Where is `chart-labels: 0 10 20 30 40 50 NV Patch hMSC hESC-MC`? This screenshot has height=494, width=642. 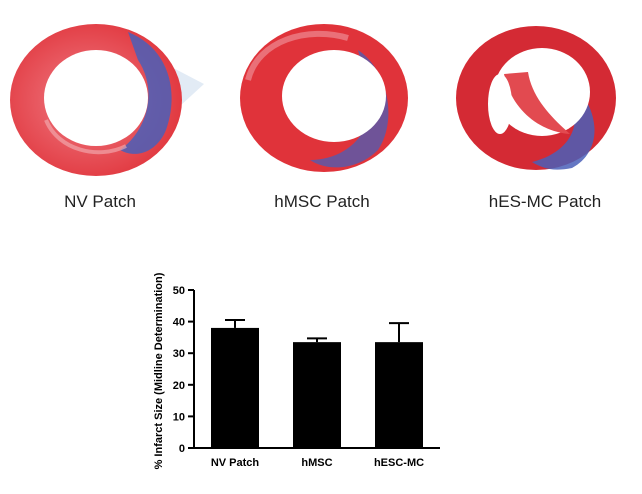 chart-labels: 0 10 20 30 40 50 NV Patch hMSC hESC-MC is located at coordinates (298, 377).